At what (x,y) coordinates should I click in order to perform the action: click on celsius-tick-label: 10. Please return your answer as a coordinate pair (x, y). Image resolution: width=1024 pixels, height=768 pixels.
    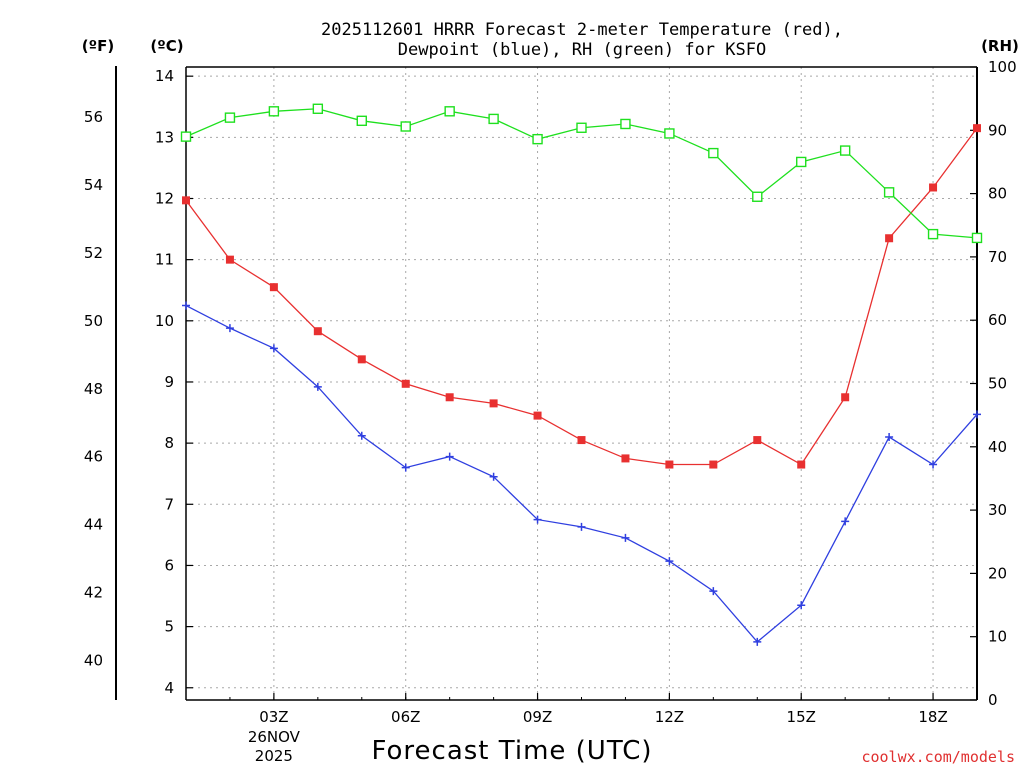
    Looking at the image, I should click on (164, 321).